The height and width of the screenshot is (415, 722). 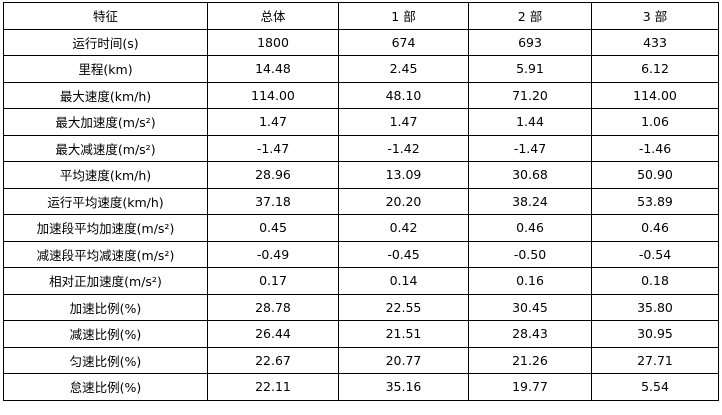 What do you see at coordinates (655, 69) in the screenshot?
I see `cell: 6.12` at bounding box center [655, 69].